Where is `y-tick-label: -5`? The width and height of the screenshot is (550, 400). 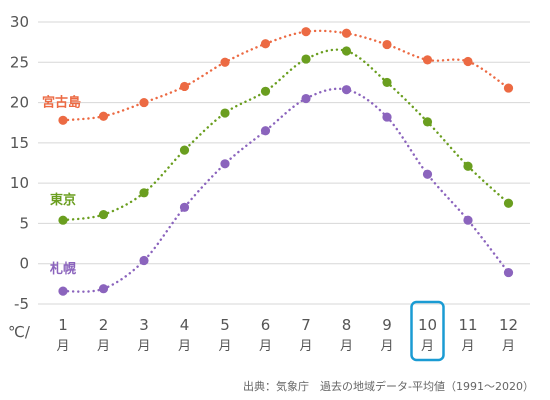 y-tick-label: -5 is located at coordinates (21, 304).